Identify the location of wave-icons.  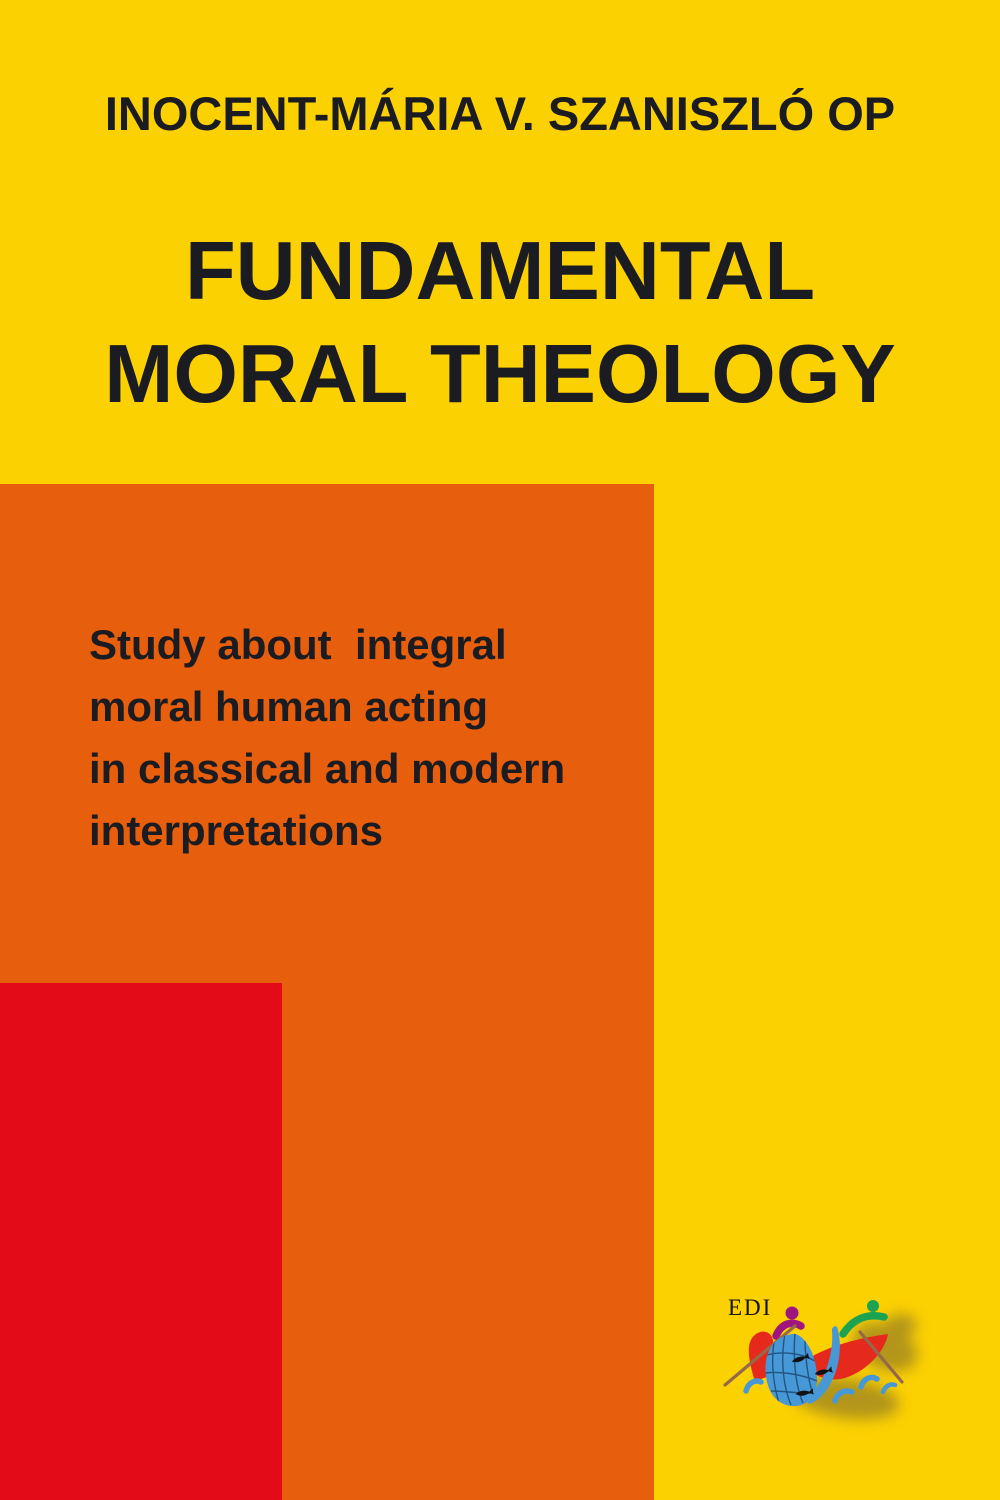
(820, 1389).